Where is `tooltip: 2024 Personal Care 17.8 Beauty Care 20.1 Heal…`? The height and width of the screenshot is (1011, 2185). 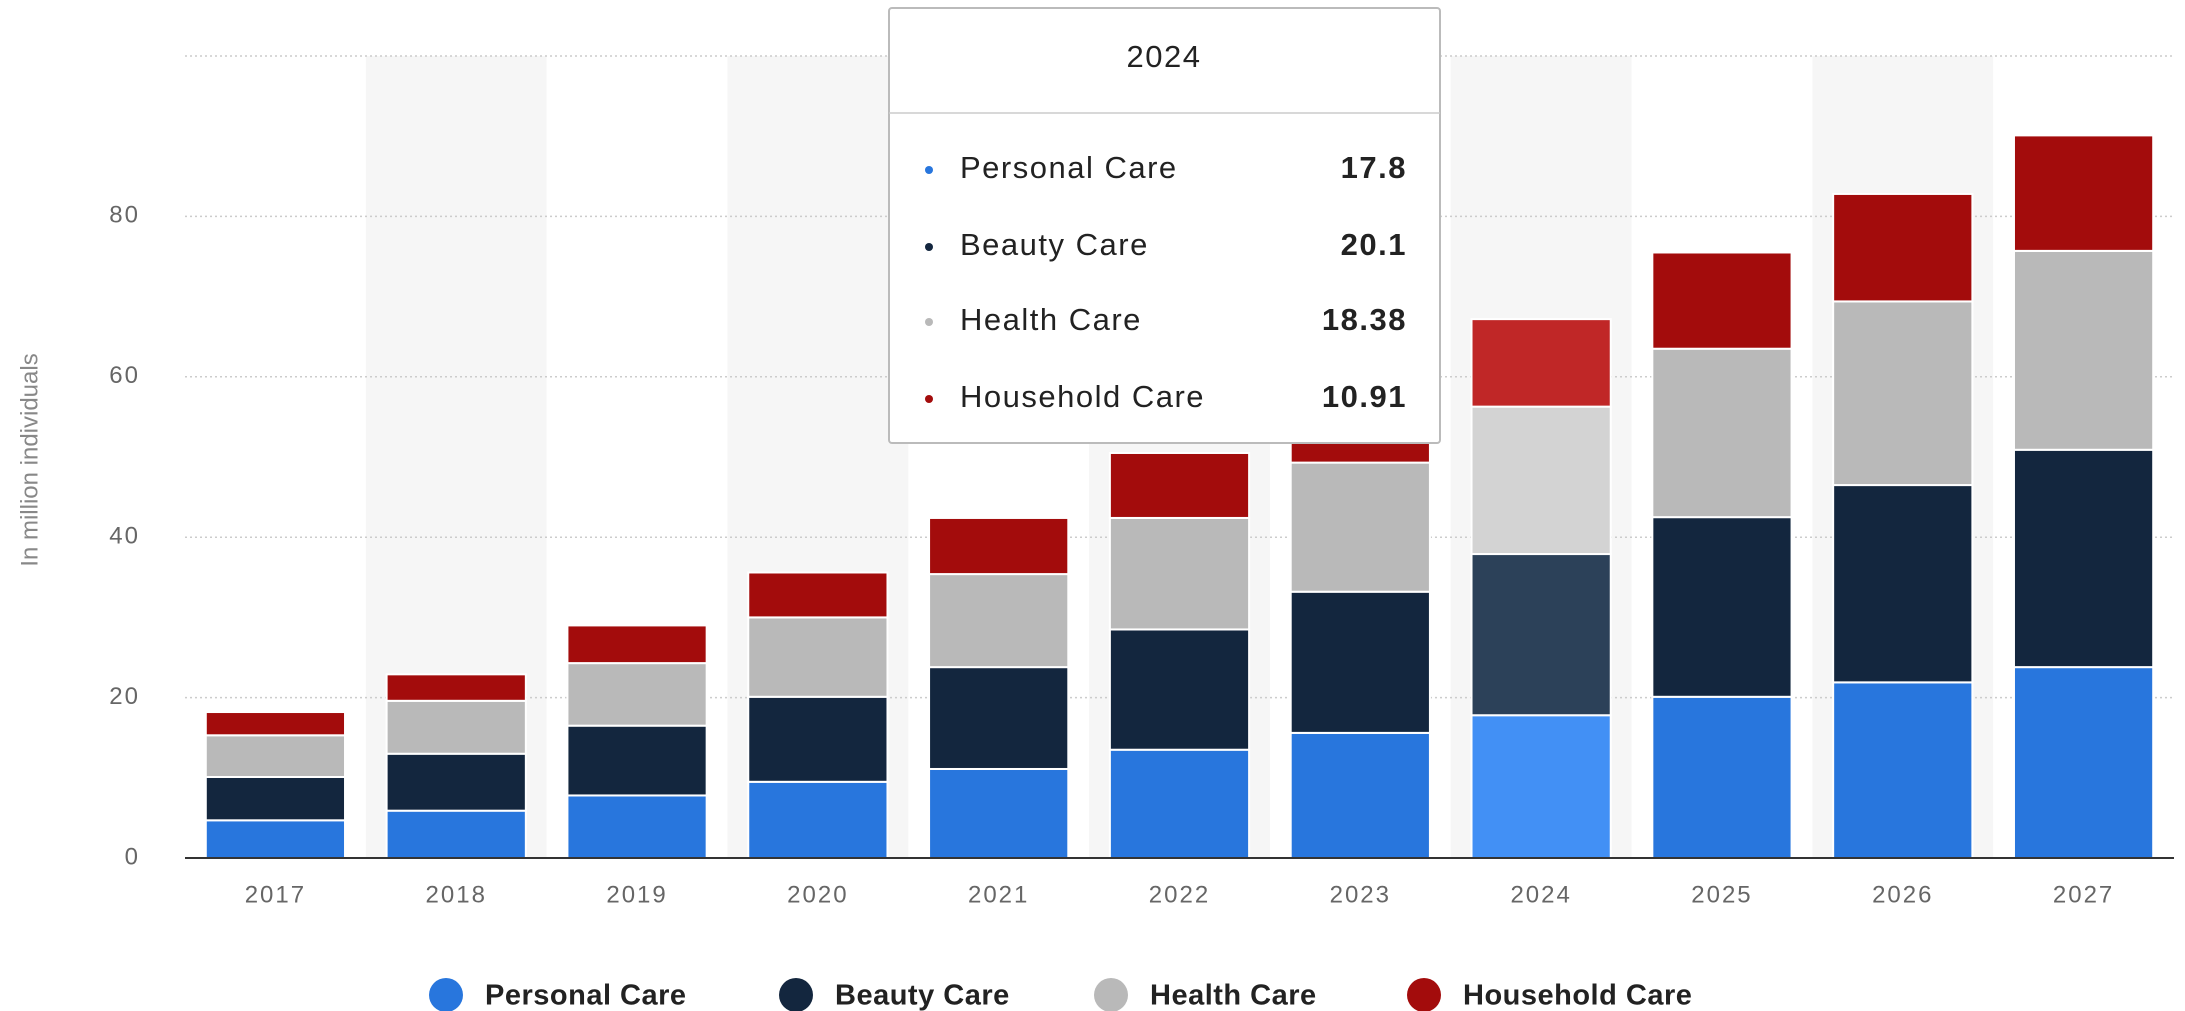 tooltip: 2024 Personal Care 17.8 Beauty Care 20.1 Heal… is located at coordinates (1164, 225).